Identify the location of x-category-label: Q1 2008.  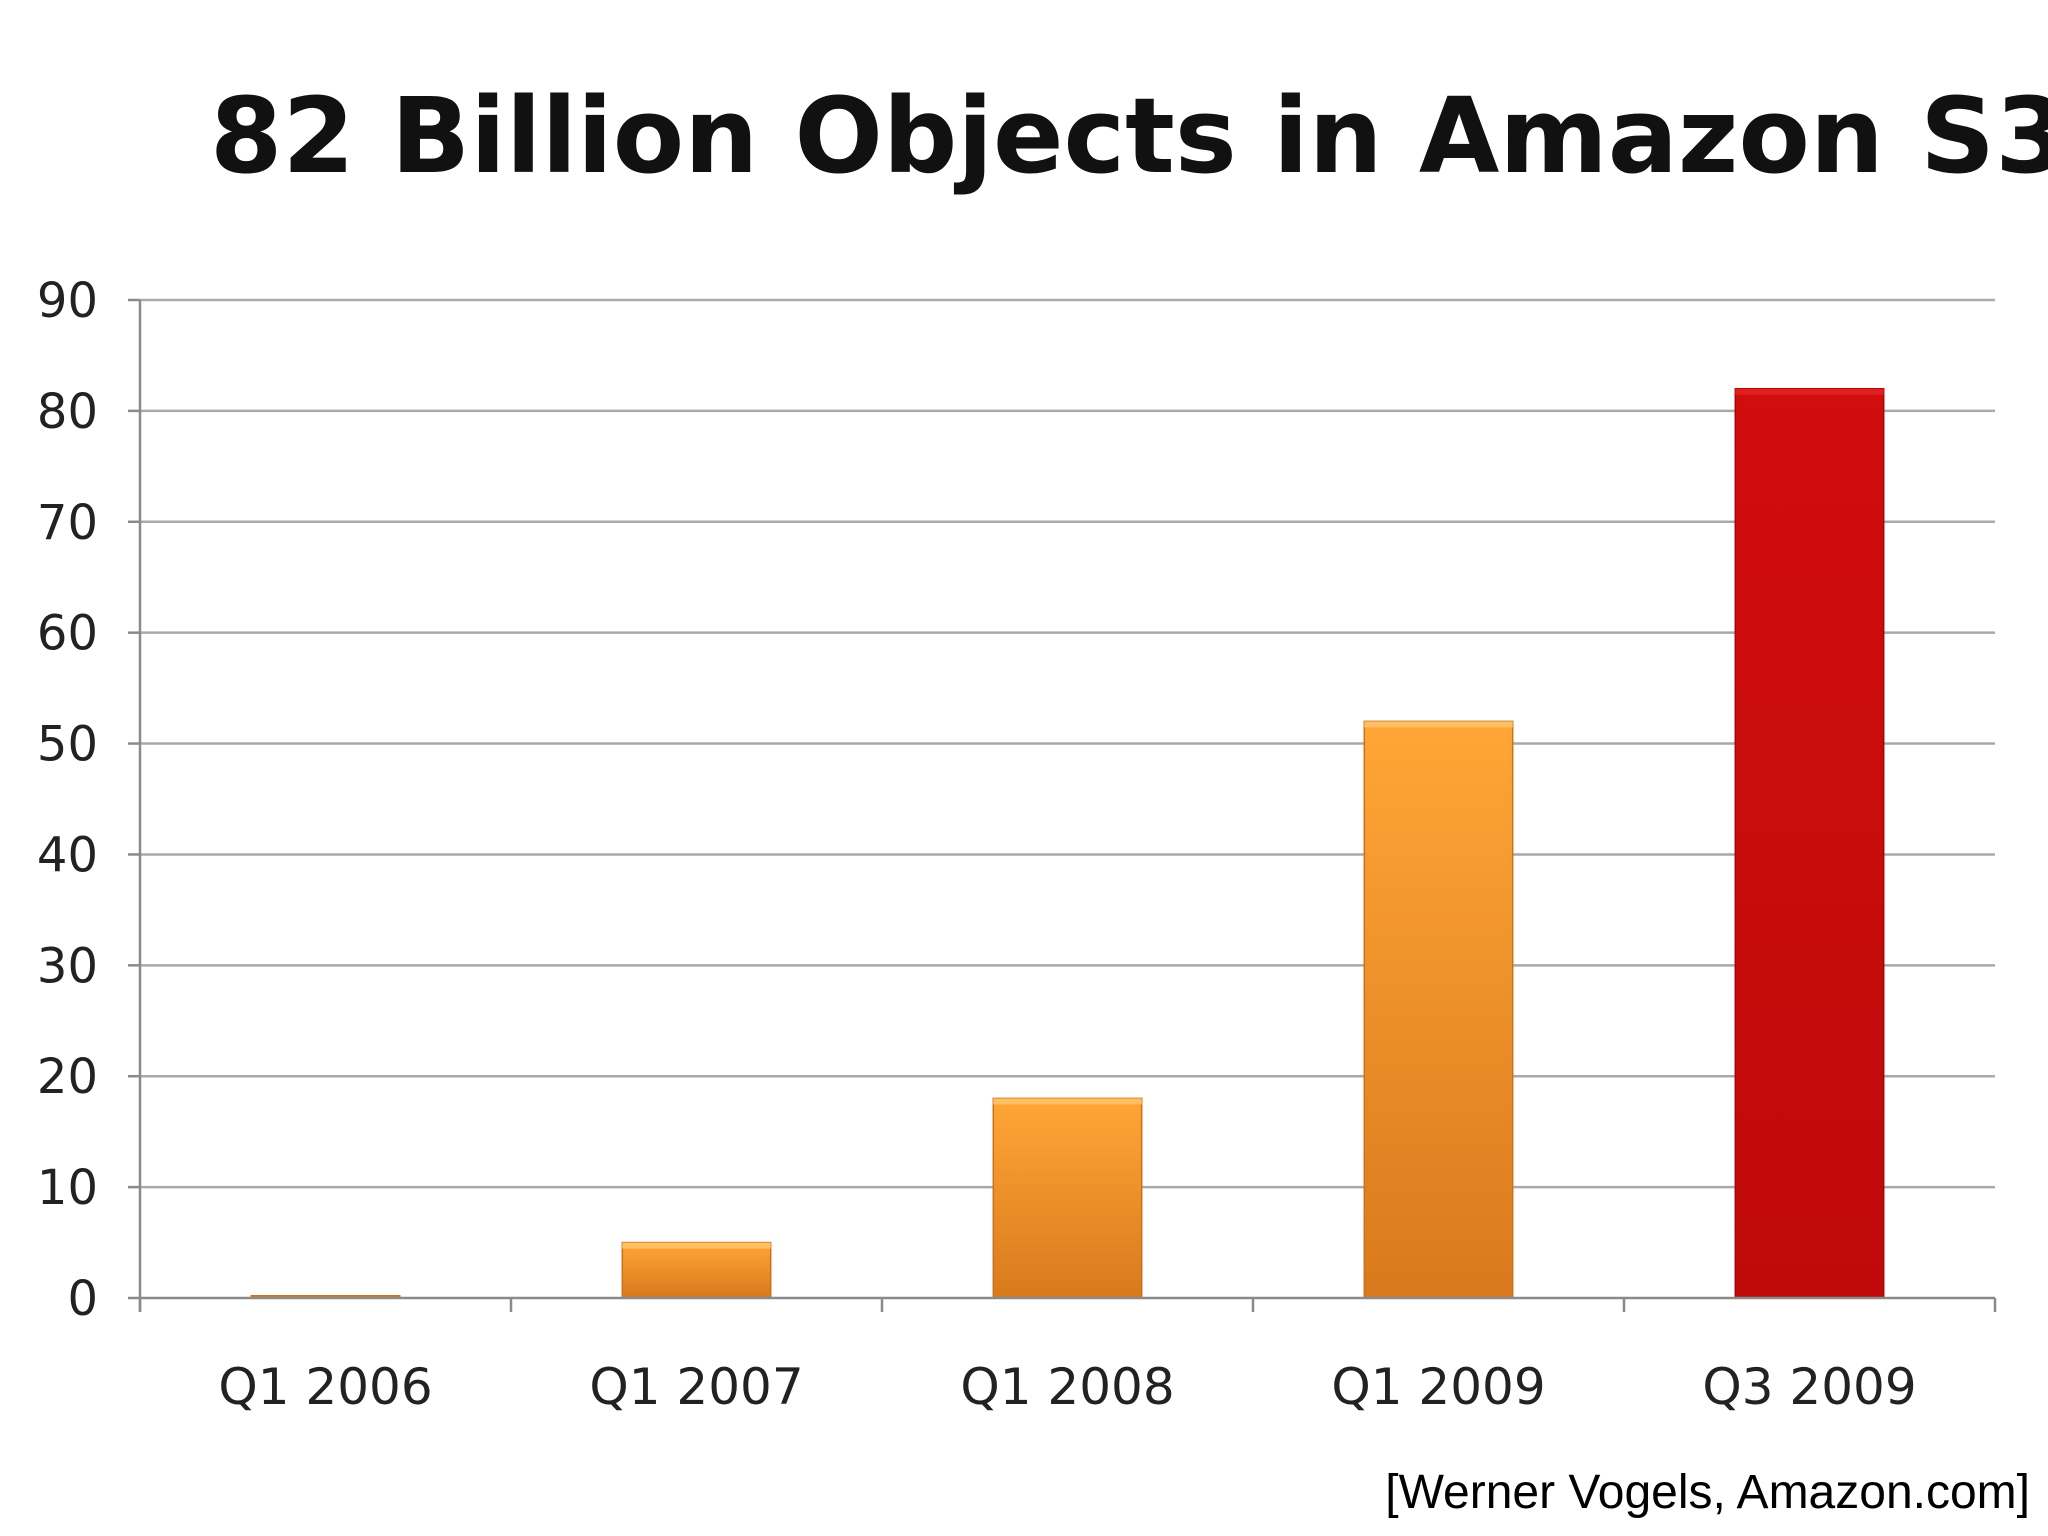
(1067, 1387).